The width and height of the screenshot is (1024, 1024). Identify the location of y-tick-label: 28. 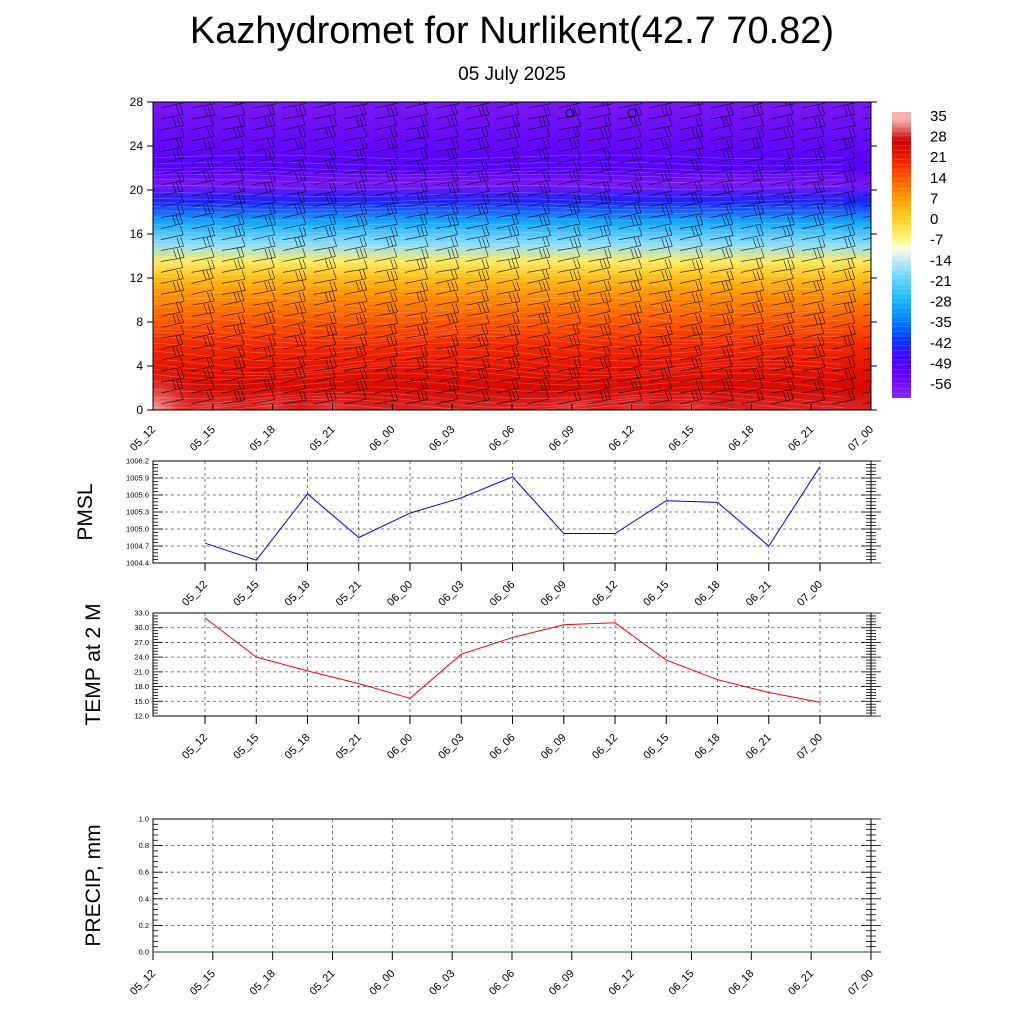
(137, 102).